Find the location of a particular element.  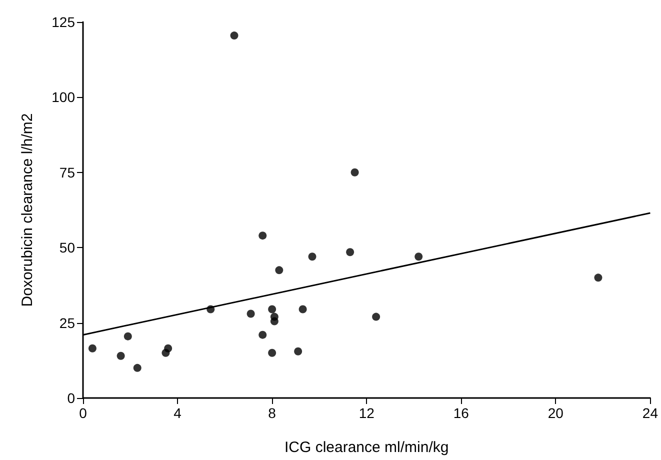

y-axis-title: Doxorubicin clearance l/h/m2 is located at coordinates (27, 210).